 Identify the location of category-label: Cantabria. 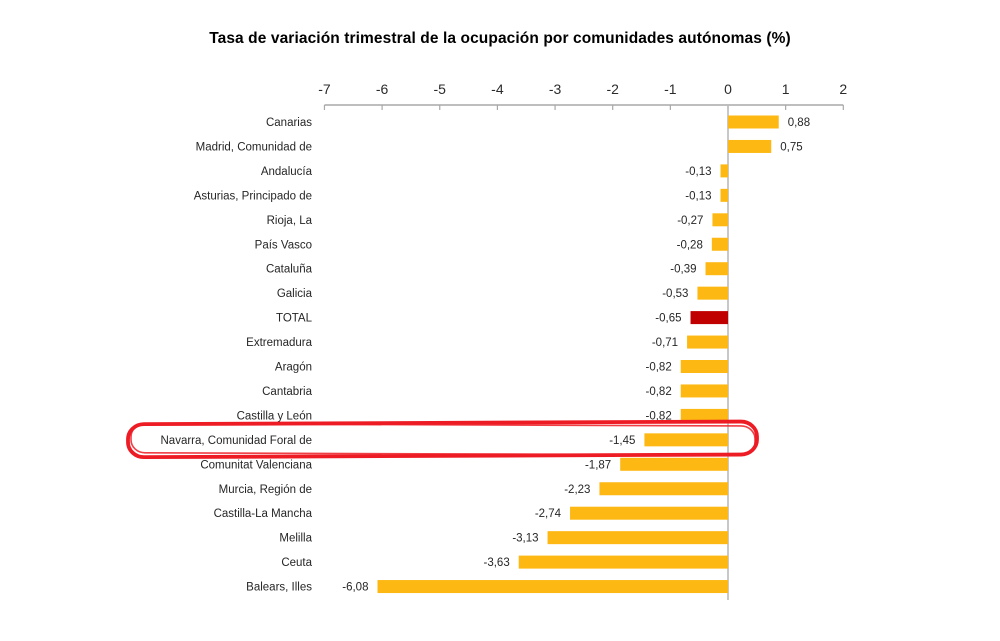
(287, 392).